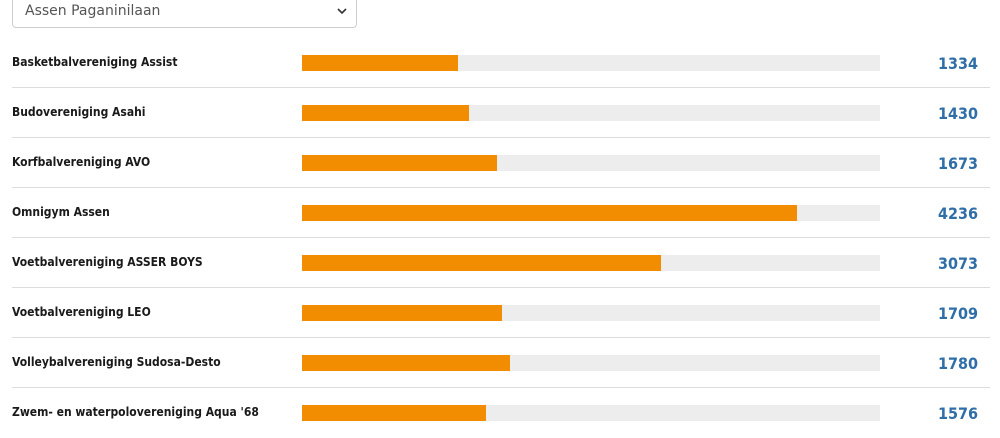 The width and height of the screenshot is (1000, 438). Describe the element at coordinates (957, 363) in the screenshot. I see `value-label: 1780` at that location.